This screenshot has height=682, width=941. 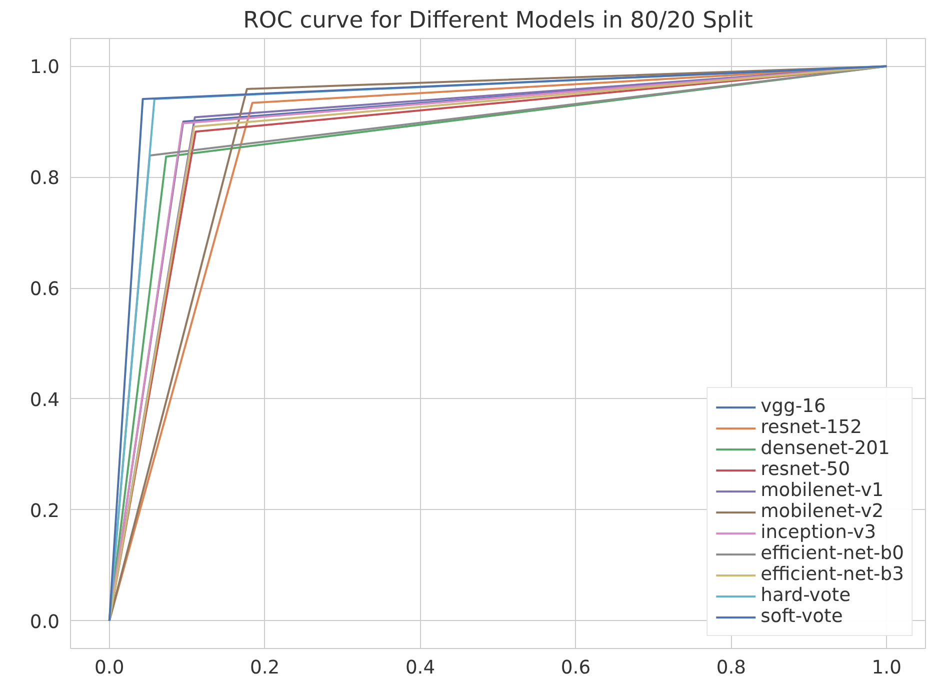 I want to click on legend-label: efficient-net-b3, so click(x=832, y=574).